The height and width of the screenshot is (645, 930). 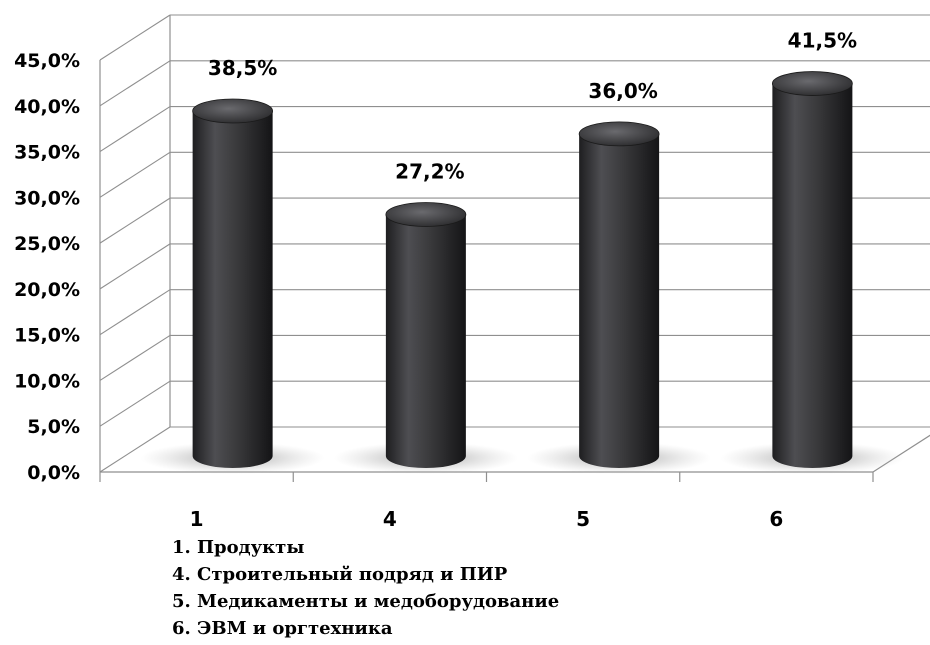 What do you see at coordinates (53, 473) in the screenshot?
I see `y-tick-label: 0,0%` at bounding box center [53, 473].